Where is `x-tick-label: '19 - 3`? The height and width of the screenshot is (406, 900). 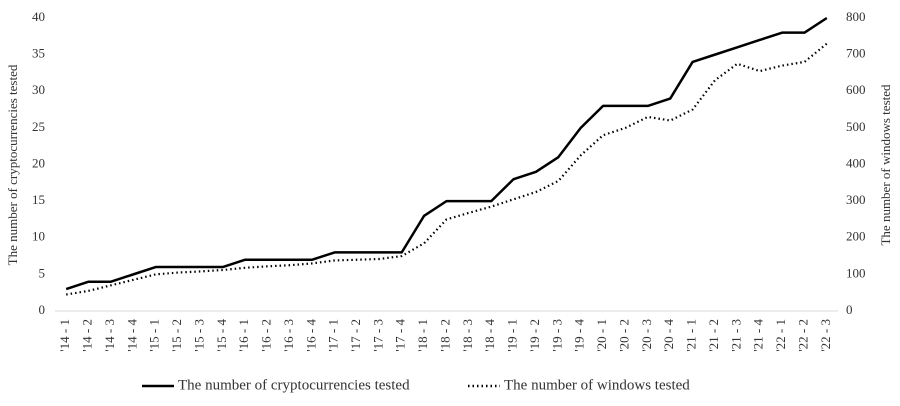 x-tick-label: '19 - 3 is located at coordinates (556, 335).